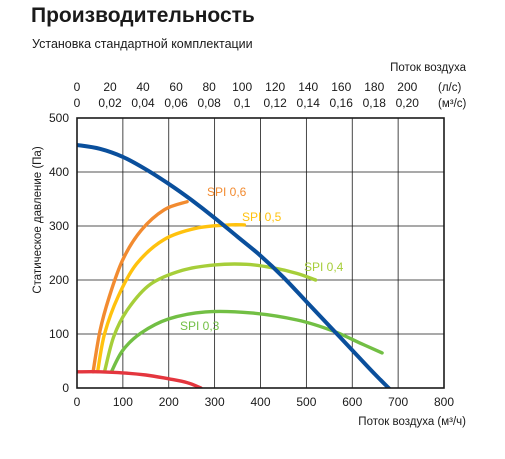 The image size is (505, 459). What do you see at coordinates (110, 87) in the screenshot?
I see `top-tick-label-ls: 20` at bounding box center [110, 87].